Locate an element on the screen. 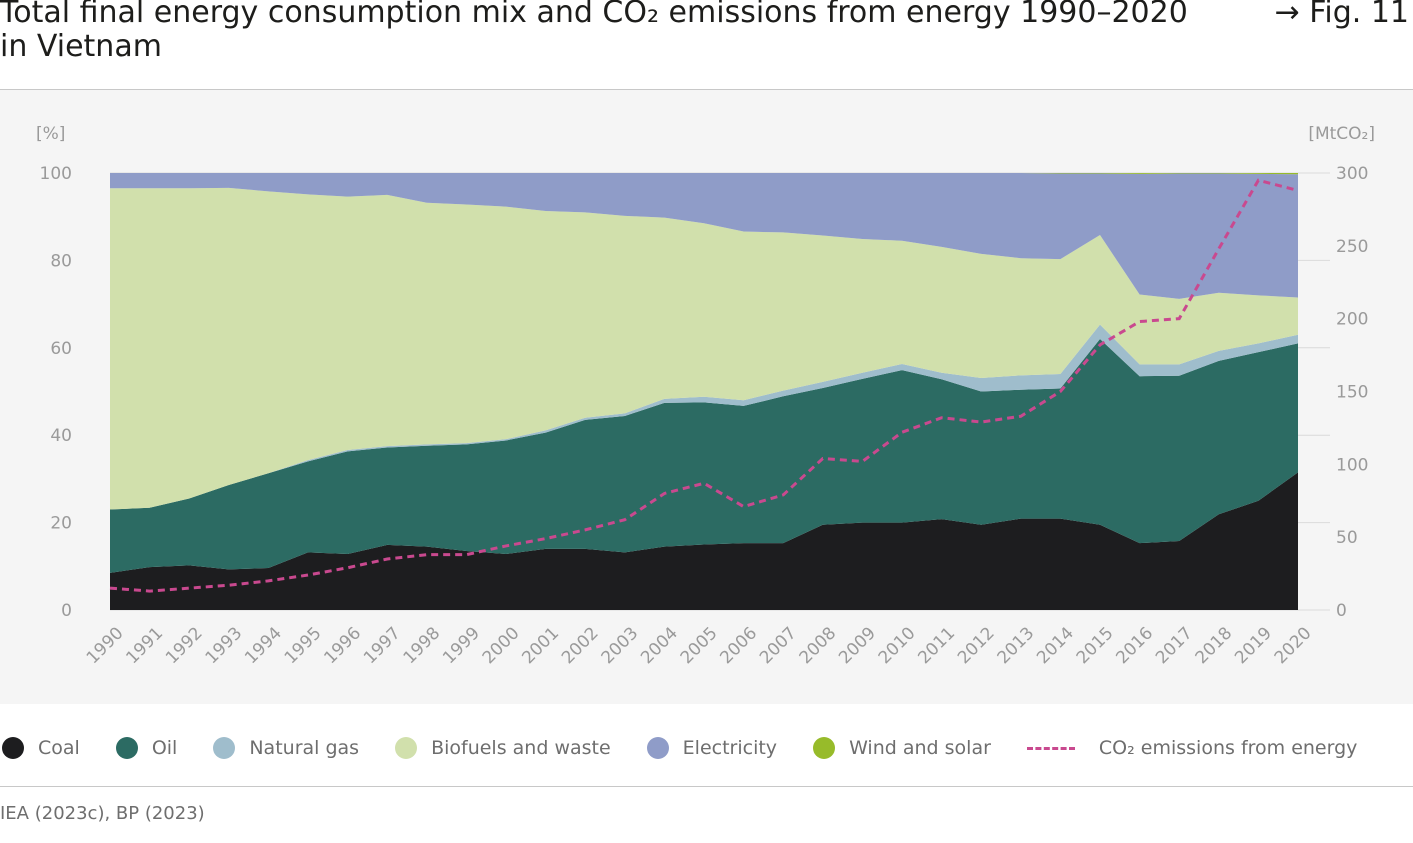 Image resolution: width=1413 pixels, height=843 pixels. legend-label: CO₂ emissions from energy is located at coordinates (1228, 748).